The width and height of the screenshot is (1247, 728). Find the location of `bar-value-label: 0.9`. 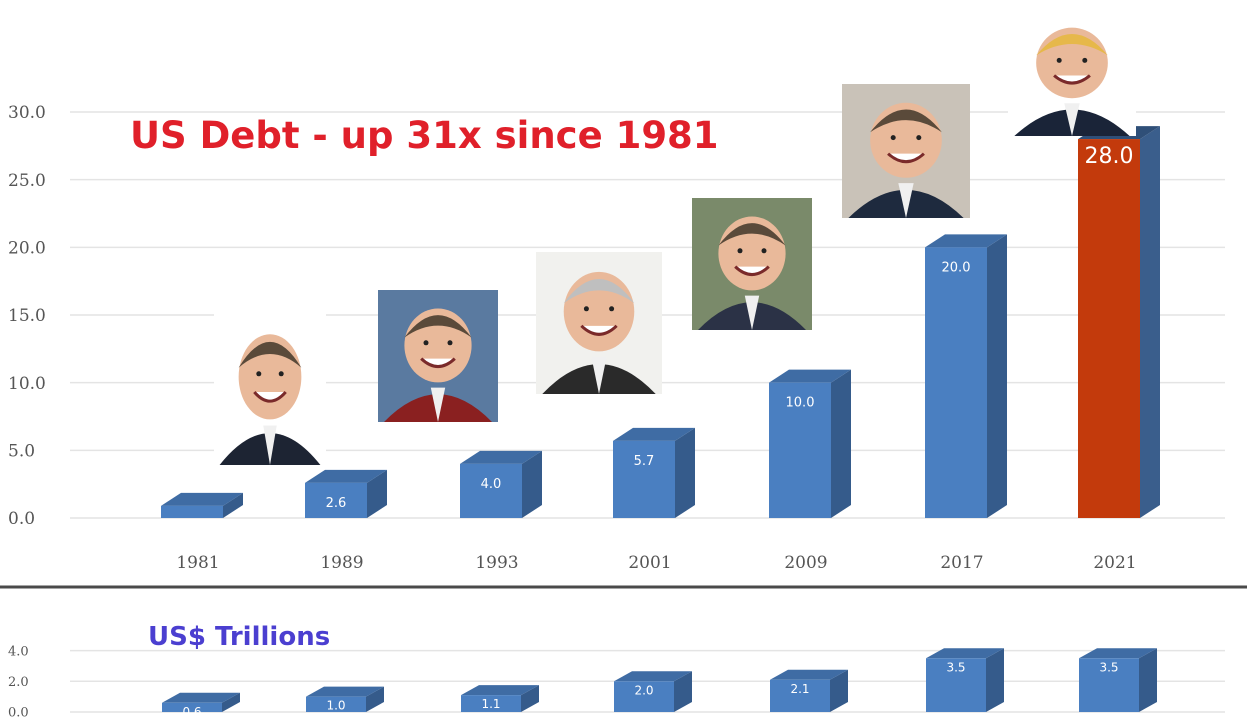

bar-value-label: 0.9 is located at coordinates (192, 526).